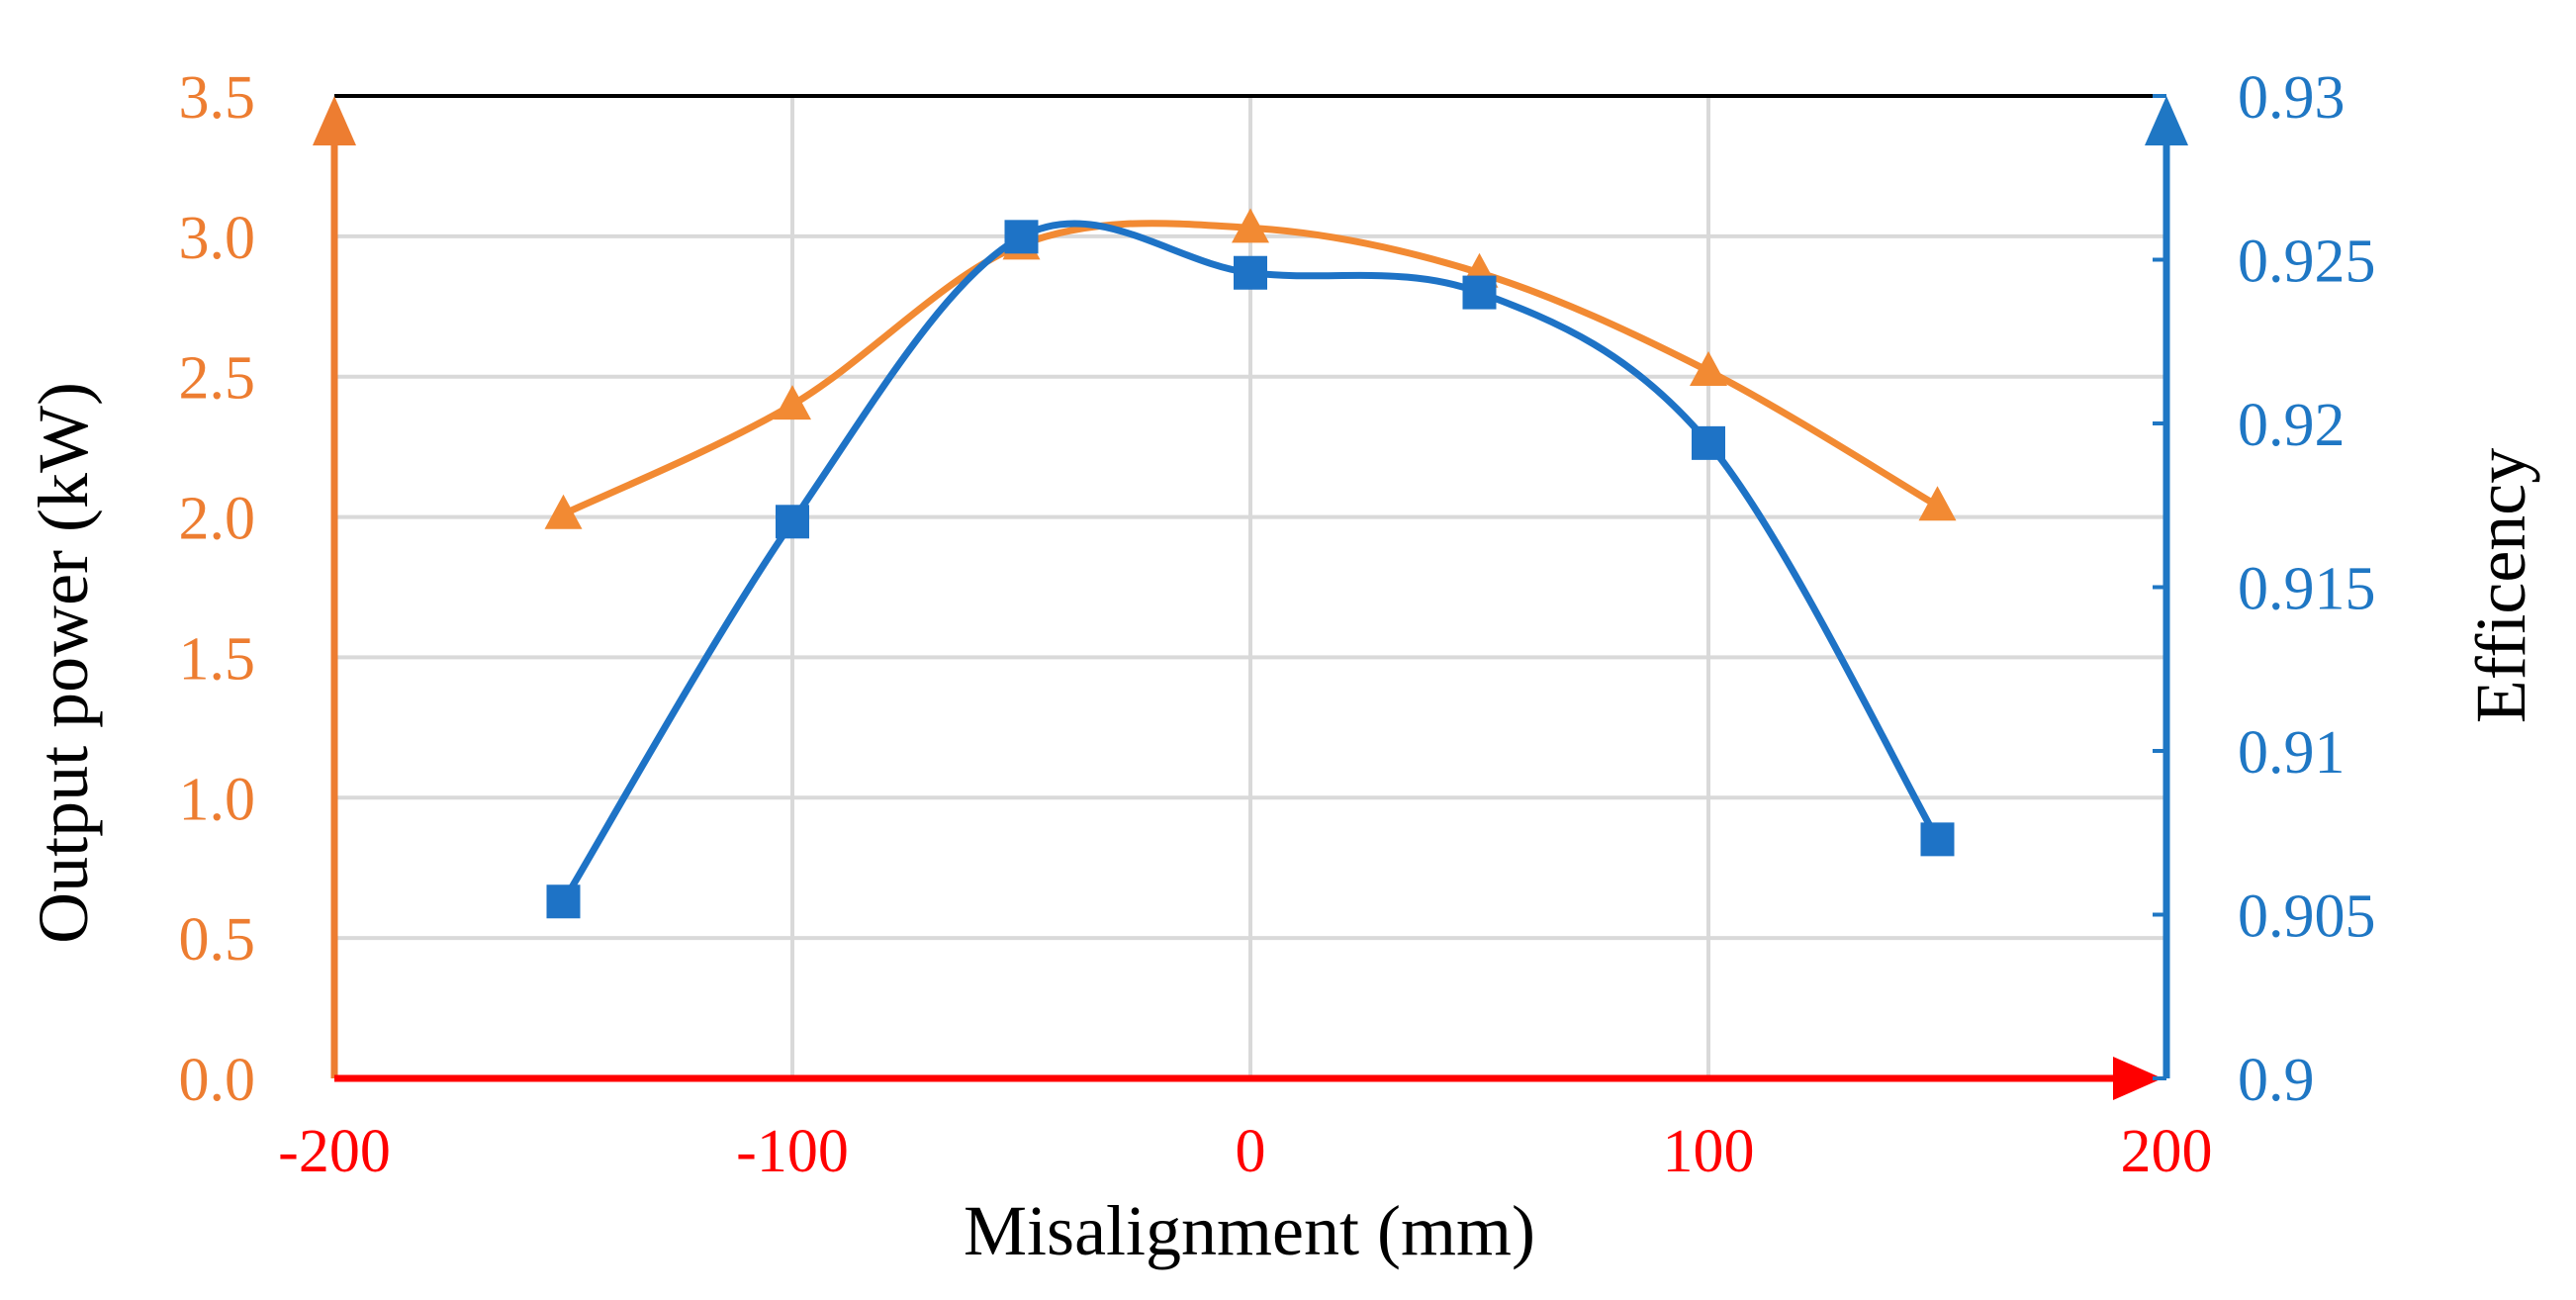 The height and width of the screenshot is (1300, 2576). Describe the element at coordinates (2137, 1078) in the screenshot. I see `x-axis-arrow-icon` at that location.